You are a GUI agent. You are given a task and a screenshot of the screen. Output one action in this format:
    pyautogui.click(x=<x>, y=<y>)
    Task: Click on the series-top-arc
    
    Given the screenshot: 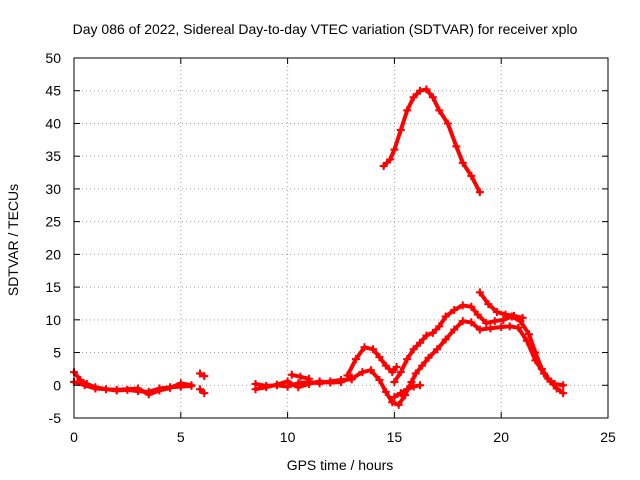 What is the action you would take?
    pyautogui.click(x=431, y=141)
    